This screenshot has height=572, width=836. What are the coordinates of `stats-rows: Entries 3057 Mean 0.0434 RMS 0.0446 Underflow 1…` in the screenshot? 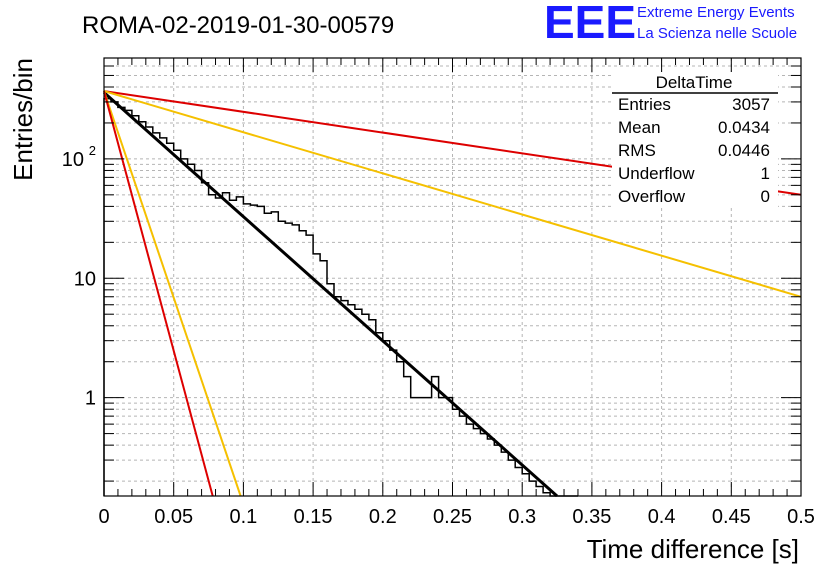 It's located at (694, 150).